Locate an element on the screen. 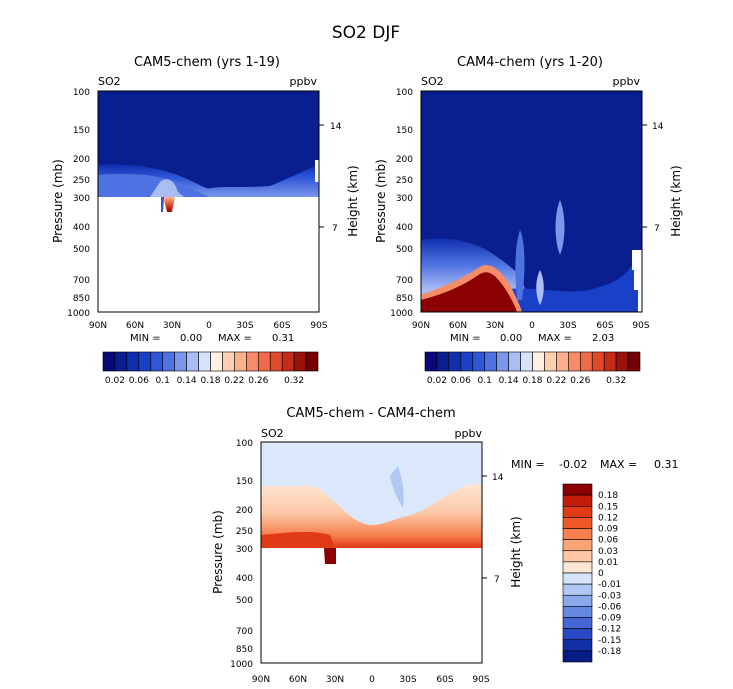 Image resolution: width=733 pixels, height=689 pixels. x-tick-label: 90S is located at coordinates (640, 326).